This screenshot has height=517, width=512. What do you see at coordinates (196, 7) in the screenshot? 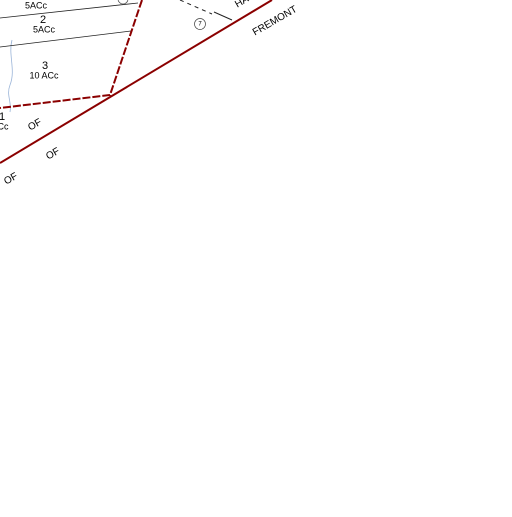
I see `dashed-line` at bounding box center [196, 7].